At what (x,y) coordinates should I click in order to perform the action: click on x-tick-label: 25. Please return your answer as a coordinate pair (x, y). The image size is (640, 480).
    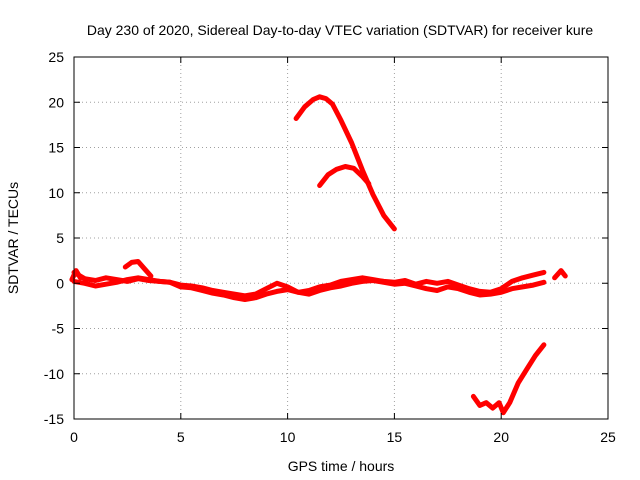
    Looking at the image, I should click on (608, 437).